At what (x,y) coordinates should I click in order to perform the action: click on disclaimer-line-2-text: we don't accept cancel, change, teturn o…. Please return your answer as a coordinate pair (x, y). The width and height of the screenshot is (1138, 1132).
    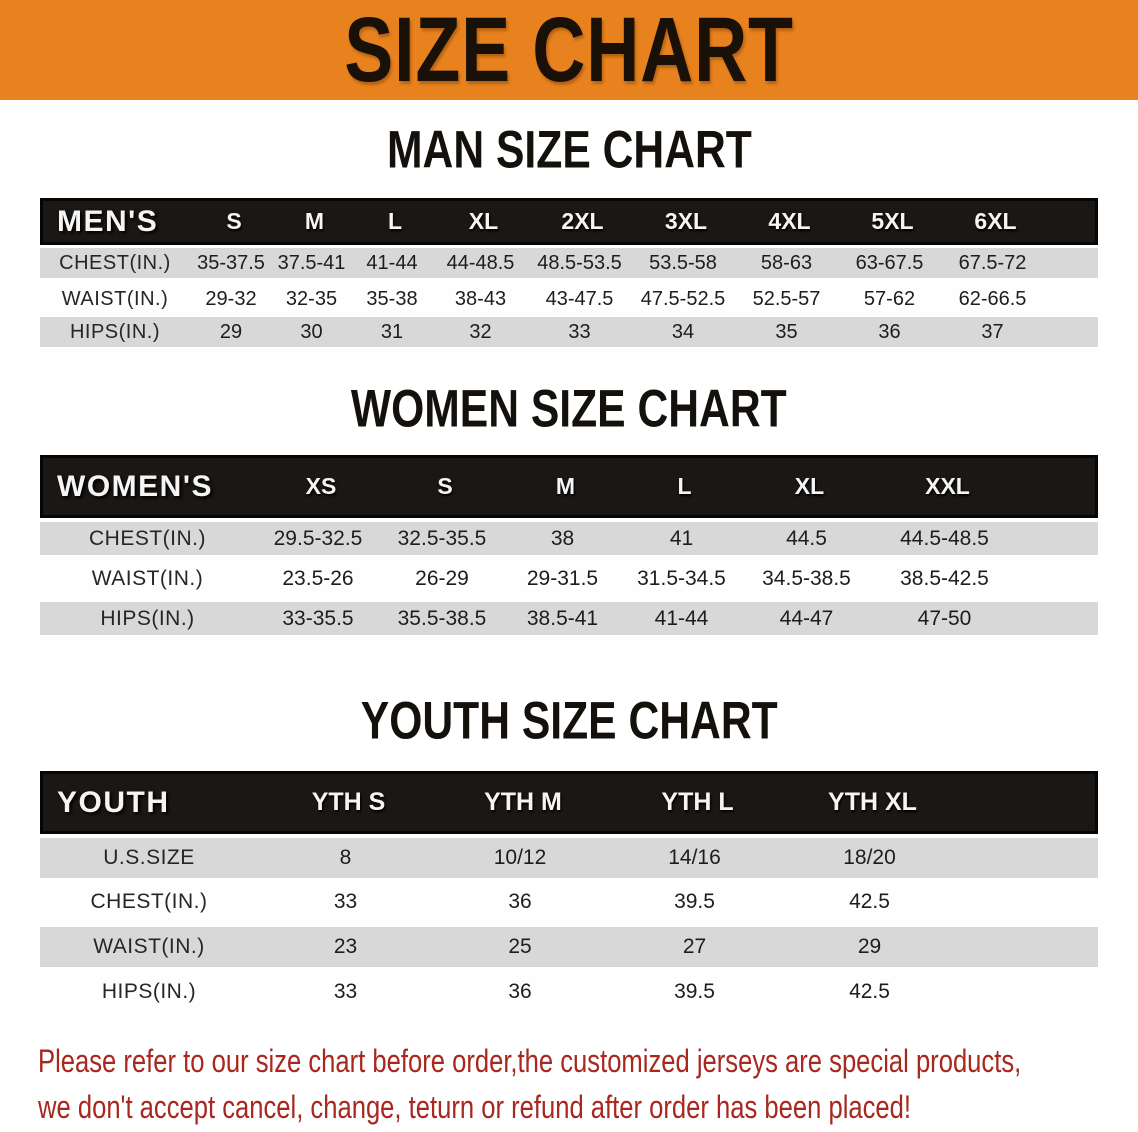
    Looking at the image, I should click on (474, 1107).